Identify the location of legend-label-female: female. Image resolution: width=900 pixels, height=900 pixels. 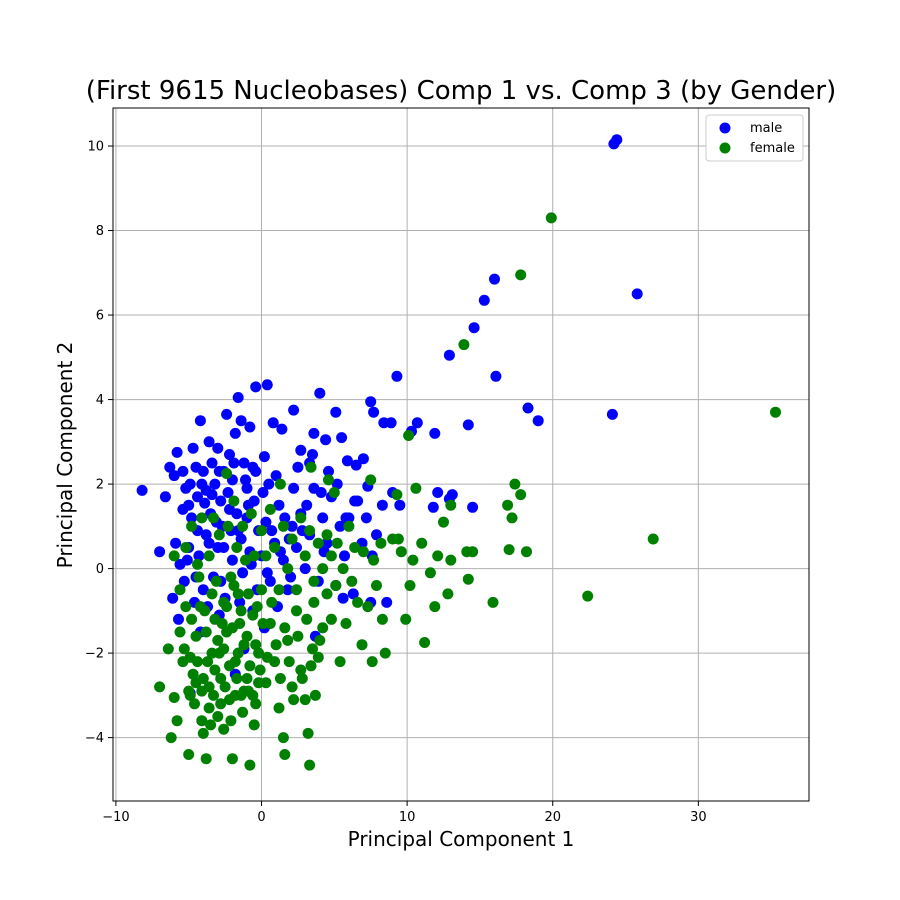
(772, 148).